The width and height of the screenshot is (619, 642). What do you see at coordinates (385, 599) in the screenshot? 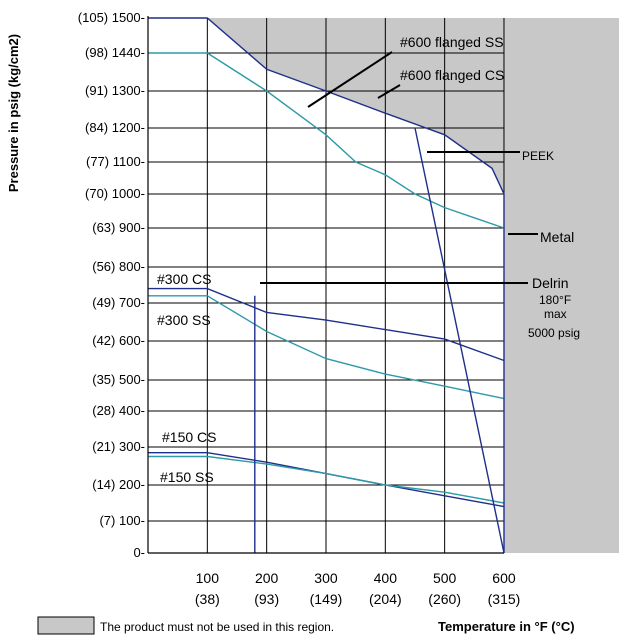
I see `x-tick-label-c: (204)` at bounding box center [385, 599].